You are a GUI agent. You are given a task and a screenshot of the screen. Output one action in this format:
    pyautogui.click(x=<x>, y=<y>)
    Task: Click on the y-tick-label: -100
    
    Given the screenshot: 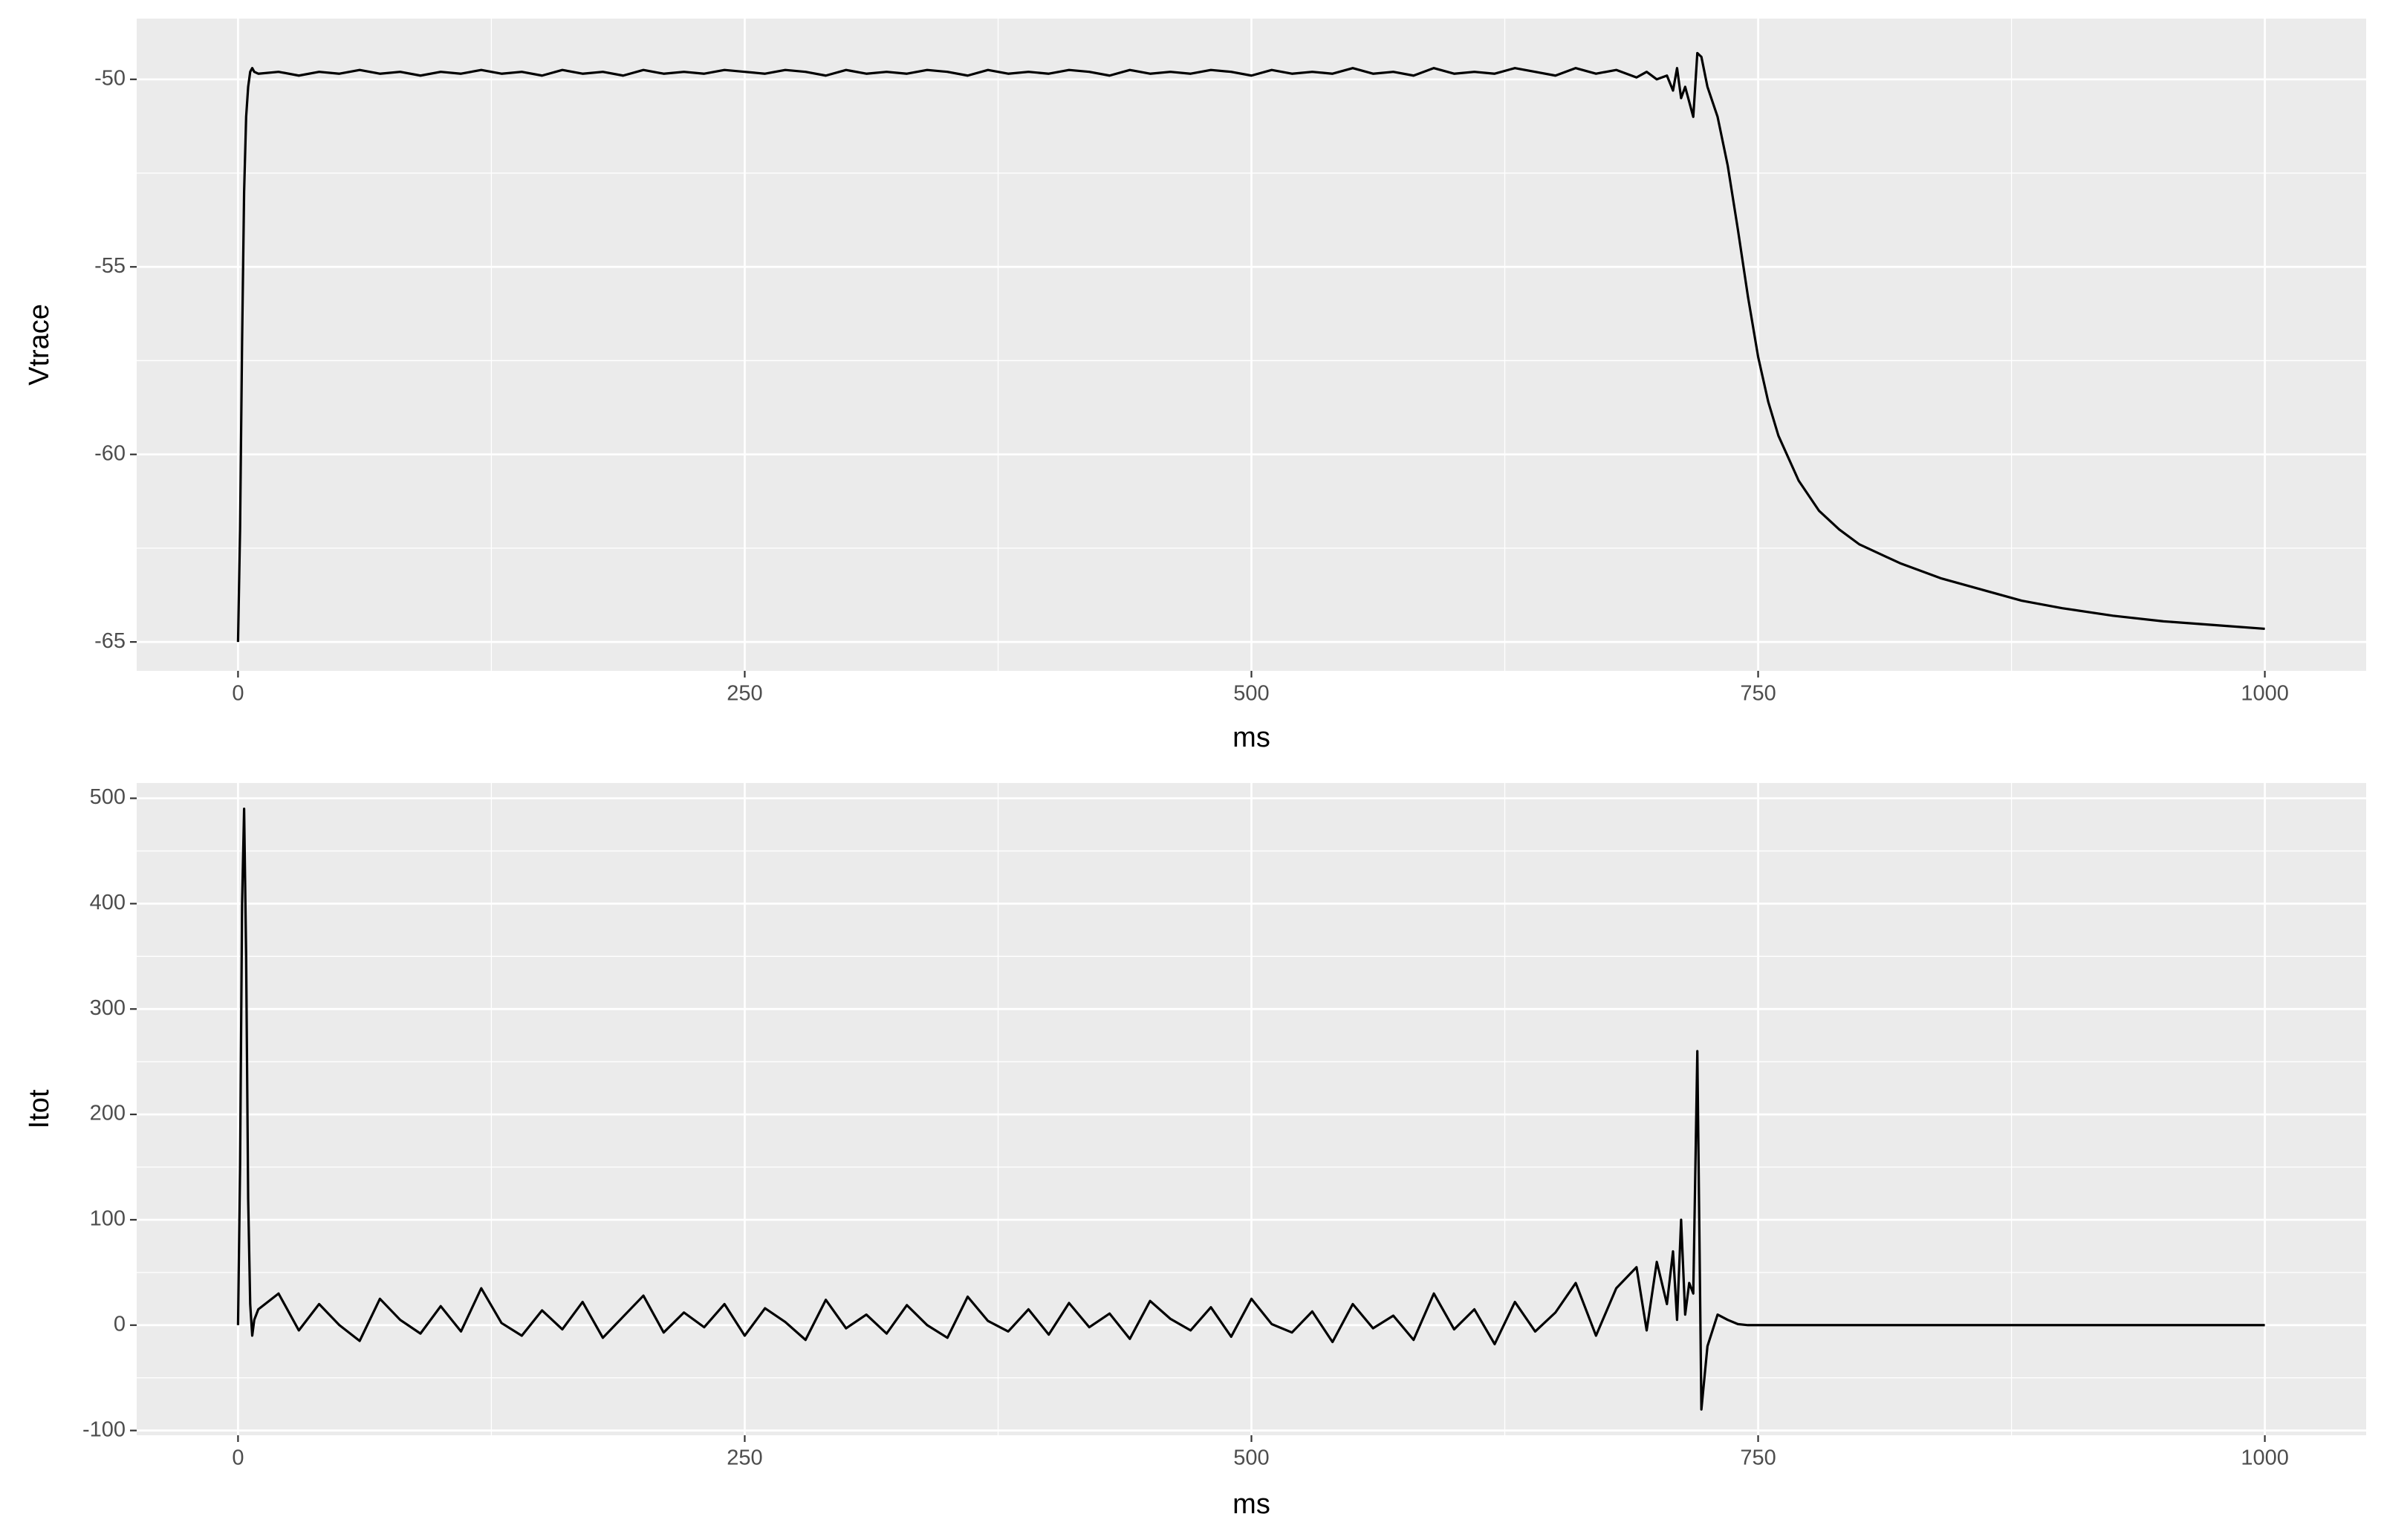 What is the action you would take?
    pyautogui.click(x=104, y=1429)
    